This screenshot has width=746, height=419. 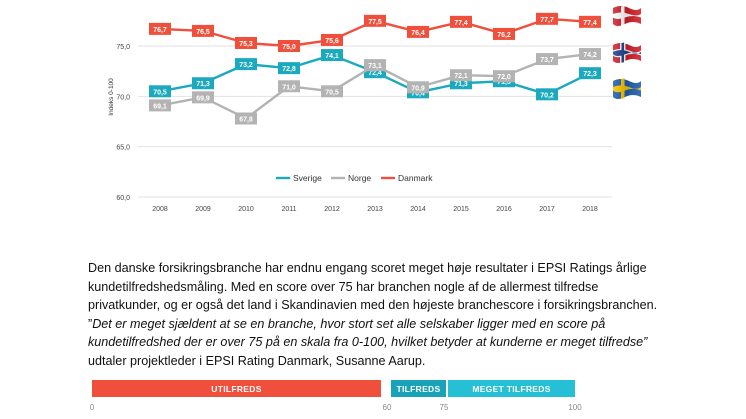 I want to click on y-tick-label: 70,0, so click(x=123, y=97).